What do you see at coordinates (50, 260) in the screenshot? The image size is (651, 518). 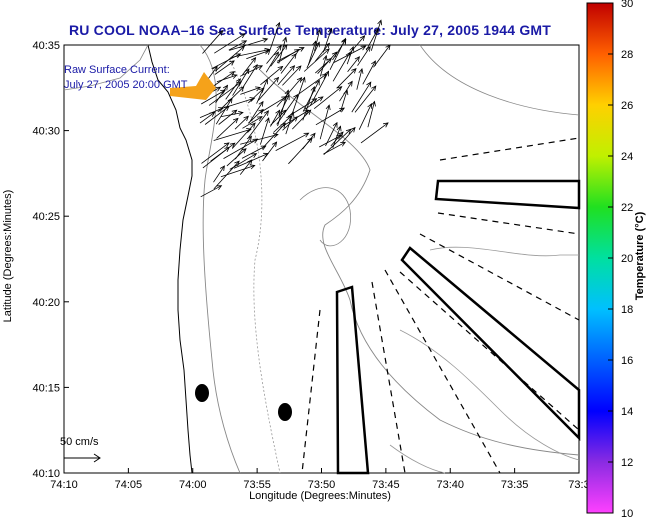 I see `y-axis-ticks: 40:10 40:15 40:20 40:25 40:30 40:35` at bounding box center [50, 260].